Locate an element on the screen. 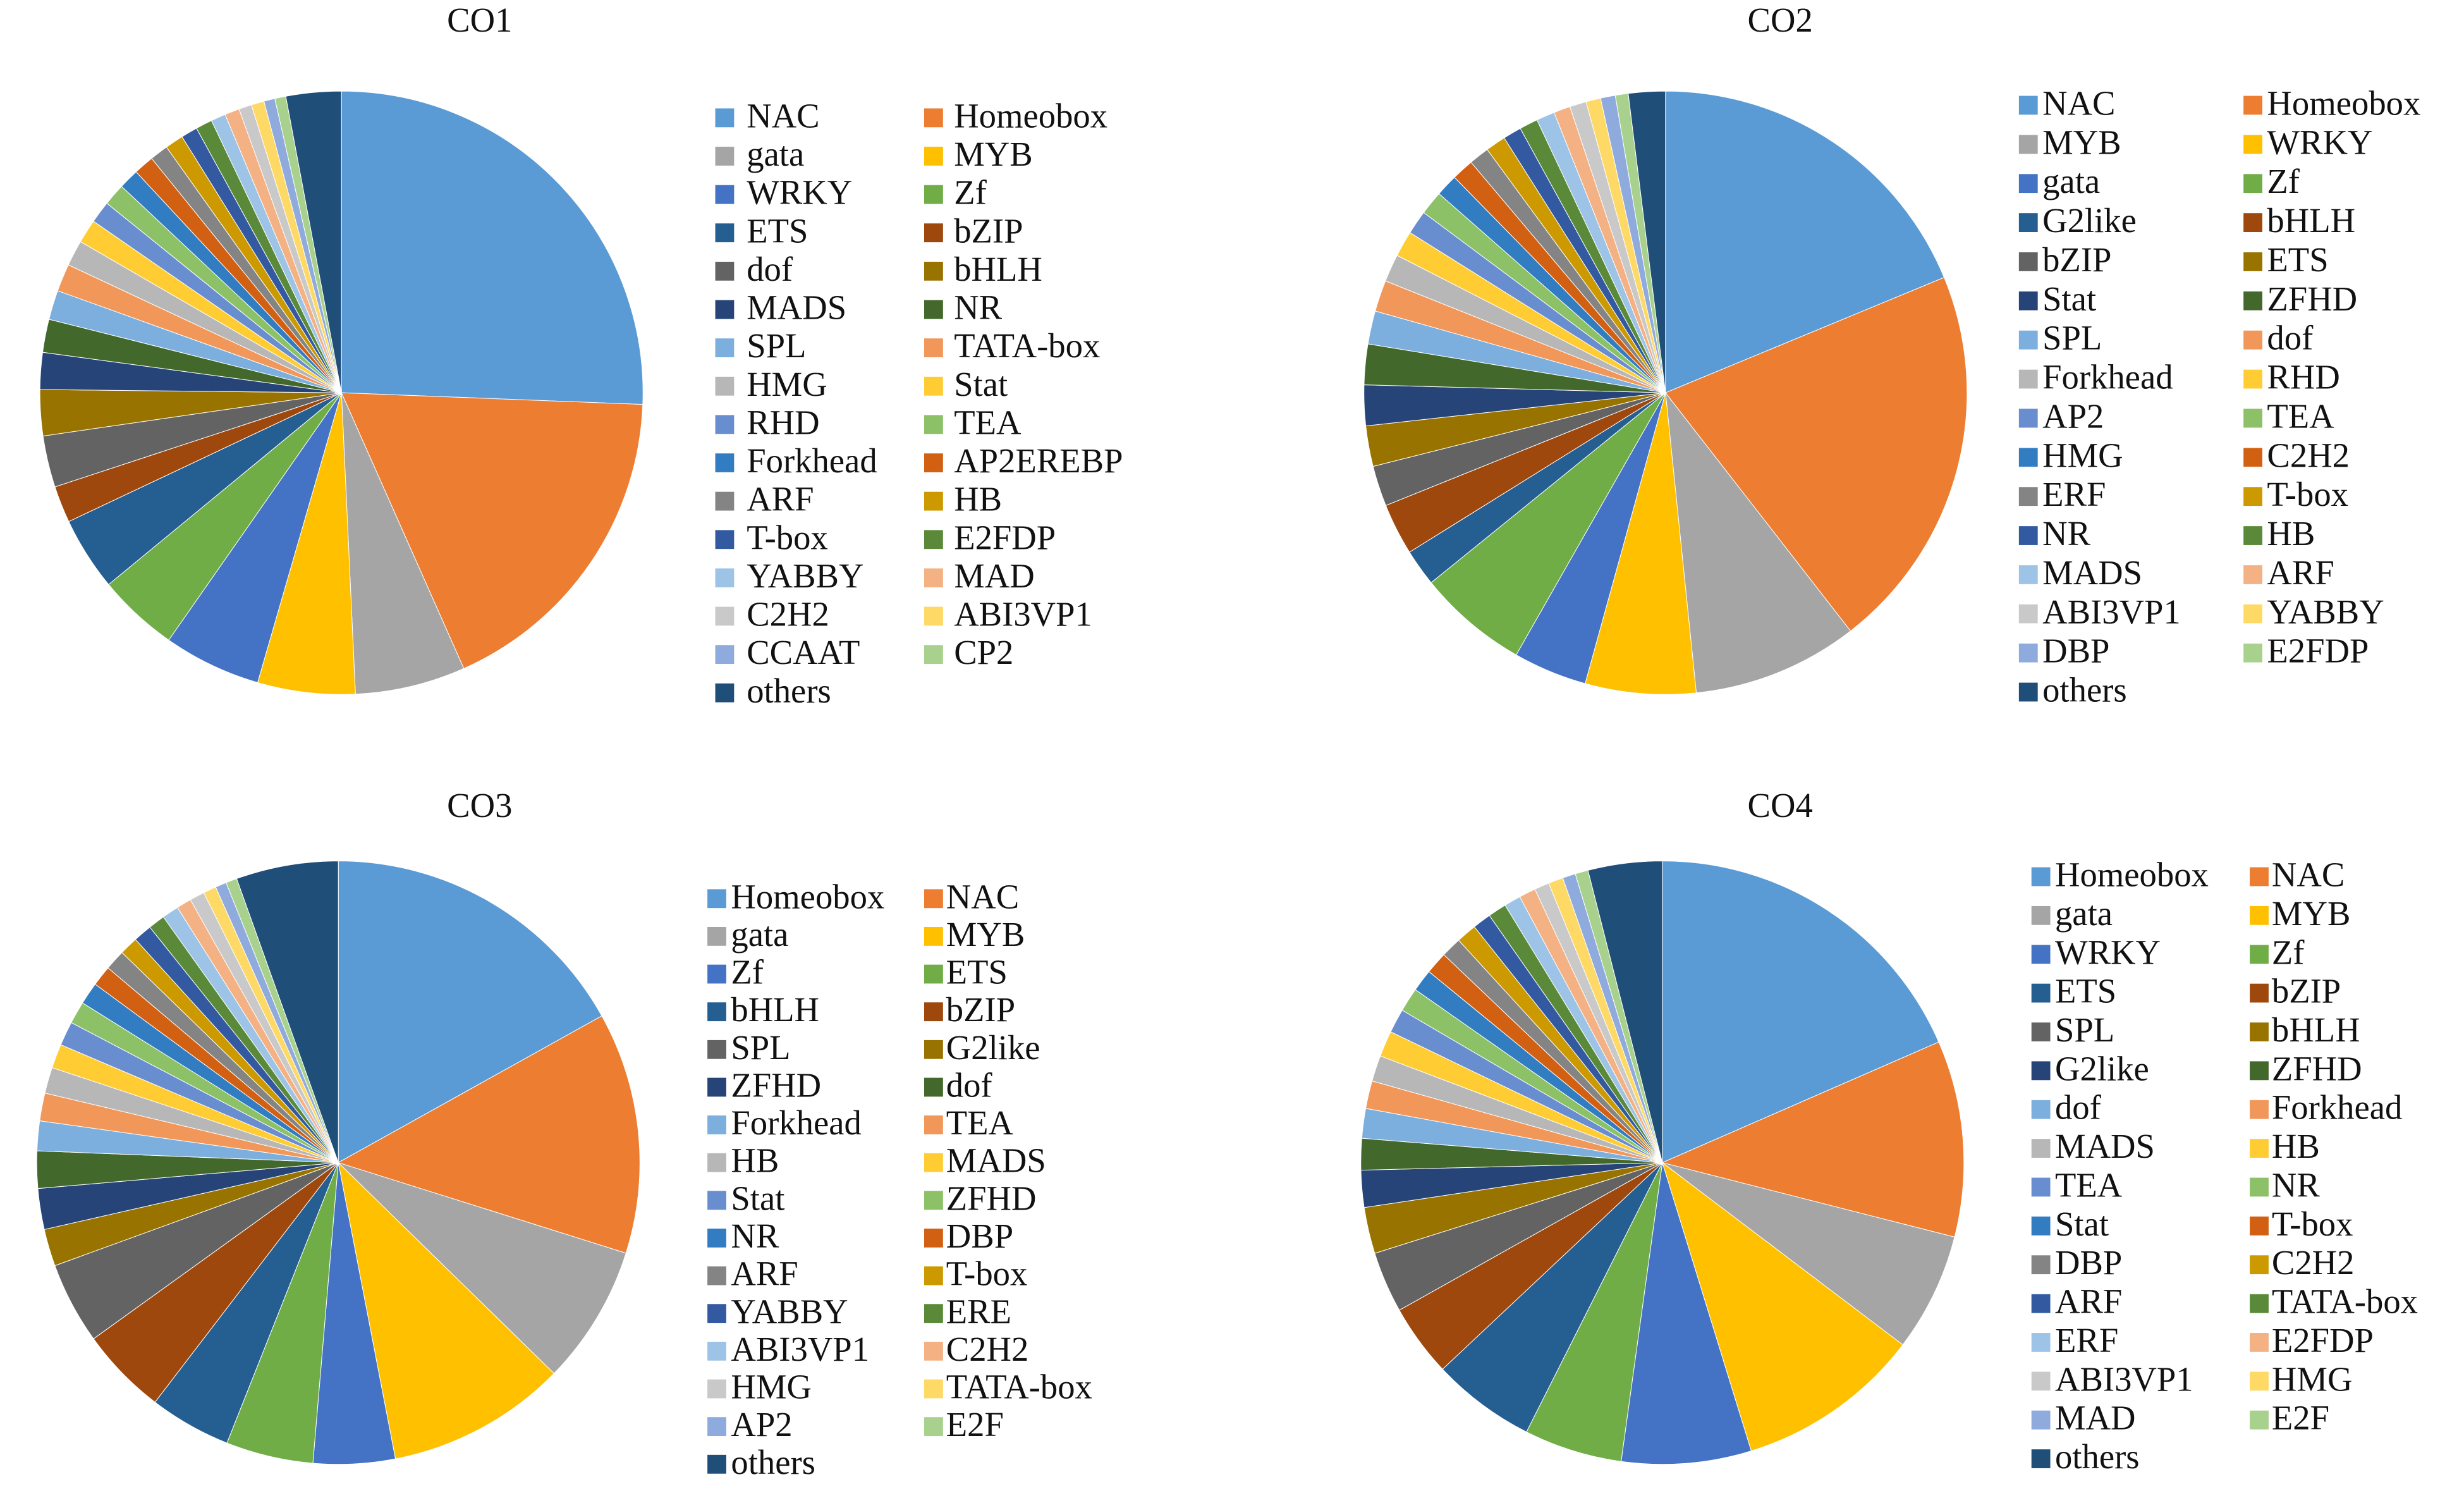 The width and height of the screenshot is (2464, 1491). legend-label: ETS is located at coordinates (2085, 991).